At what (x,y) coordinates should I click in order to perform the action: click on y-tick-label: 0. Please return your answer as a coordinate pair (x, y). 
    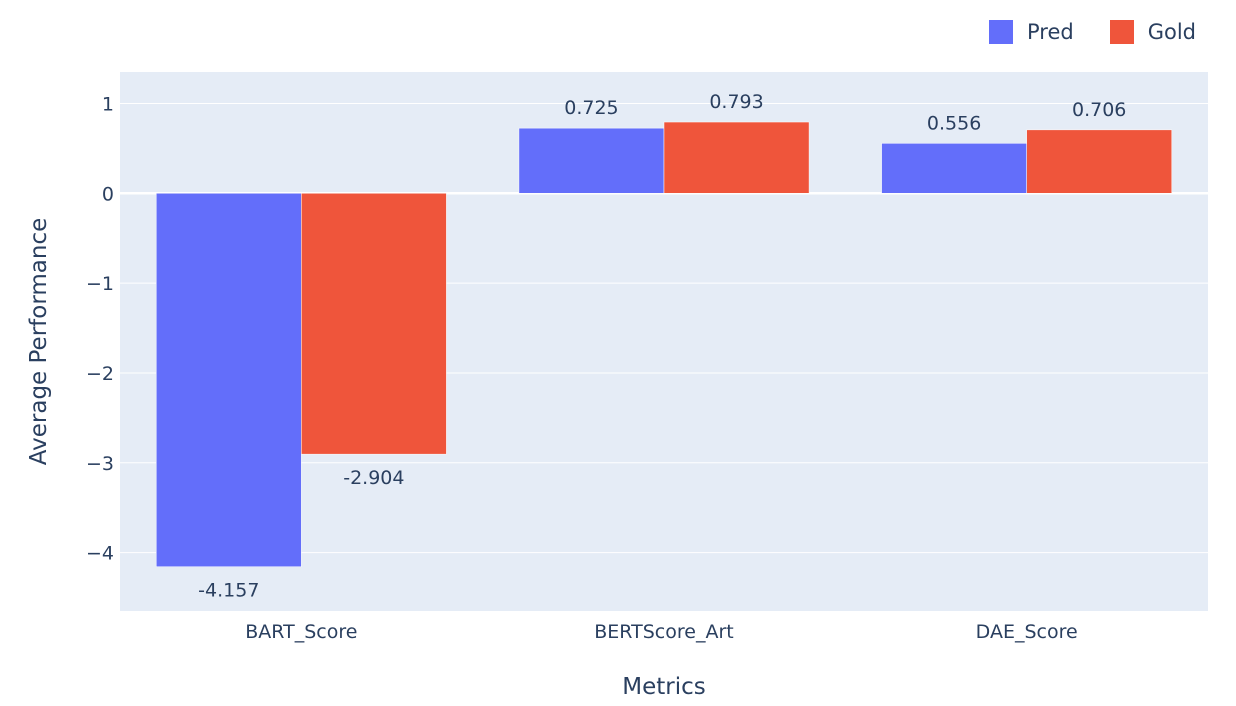
    Looking at the image, I should click on (108, 194).